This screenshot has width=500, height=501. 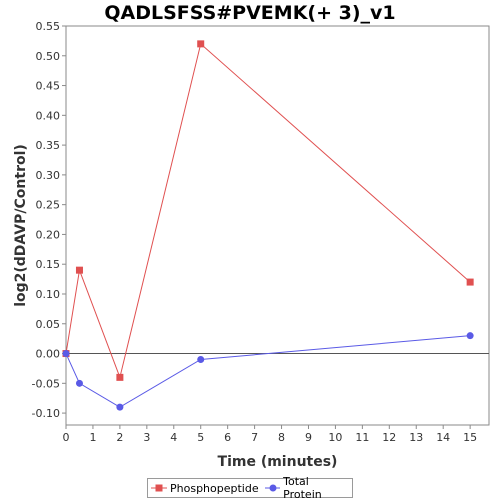 I want to click on x-axis-label: Time (minutes), so click(x=278, y=462).